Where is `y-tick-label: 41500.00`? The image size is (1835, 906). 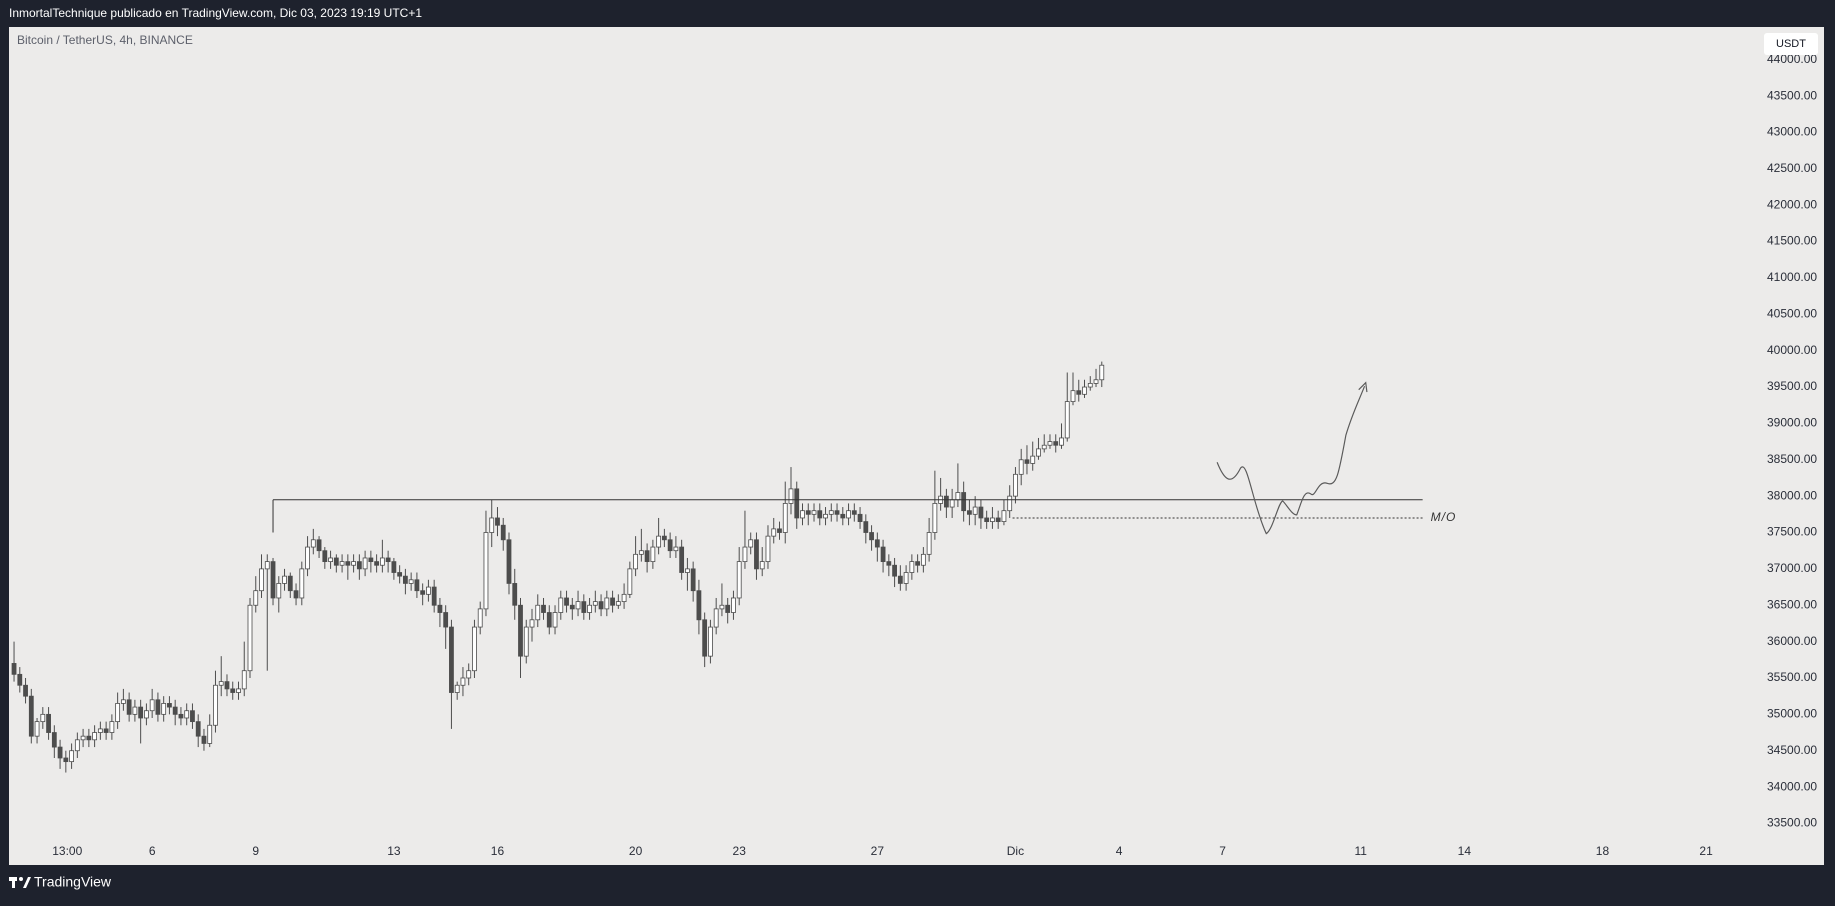 y-tick-label: 41500.00 is located at coordinates (1792, 241).